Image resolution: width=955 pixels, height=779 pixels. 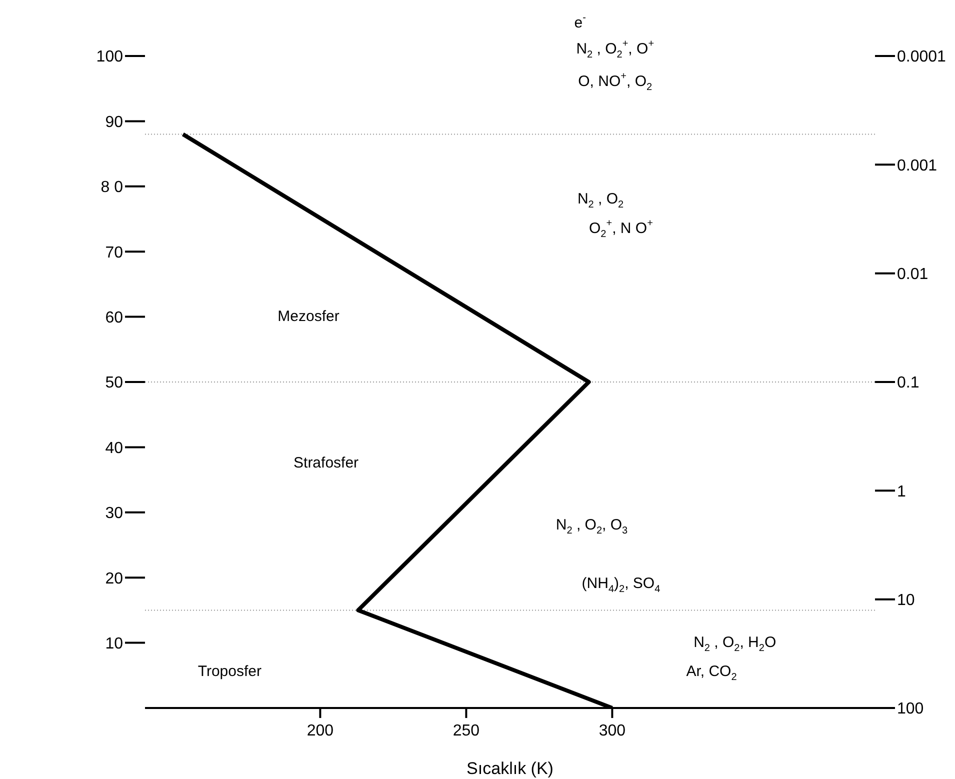 What do you see at coordinates (114, 253) in the screenshot?
I see `y-tick-label: 70` at bounding box center [114, 253].